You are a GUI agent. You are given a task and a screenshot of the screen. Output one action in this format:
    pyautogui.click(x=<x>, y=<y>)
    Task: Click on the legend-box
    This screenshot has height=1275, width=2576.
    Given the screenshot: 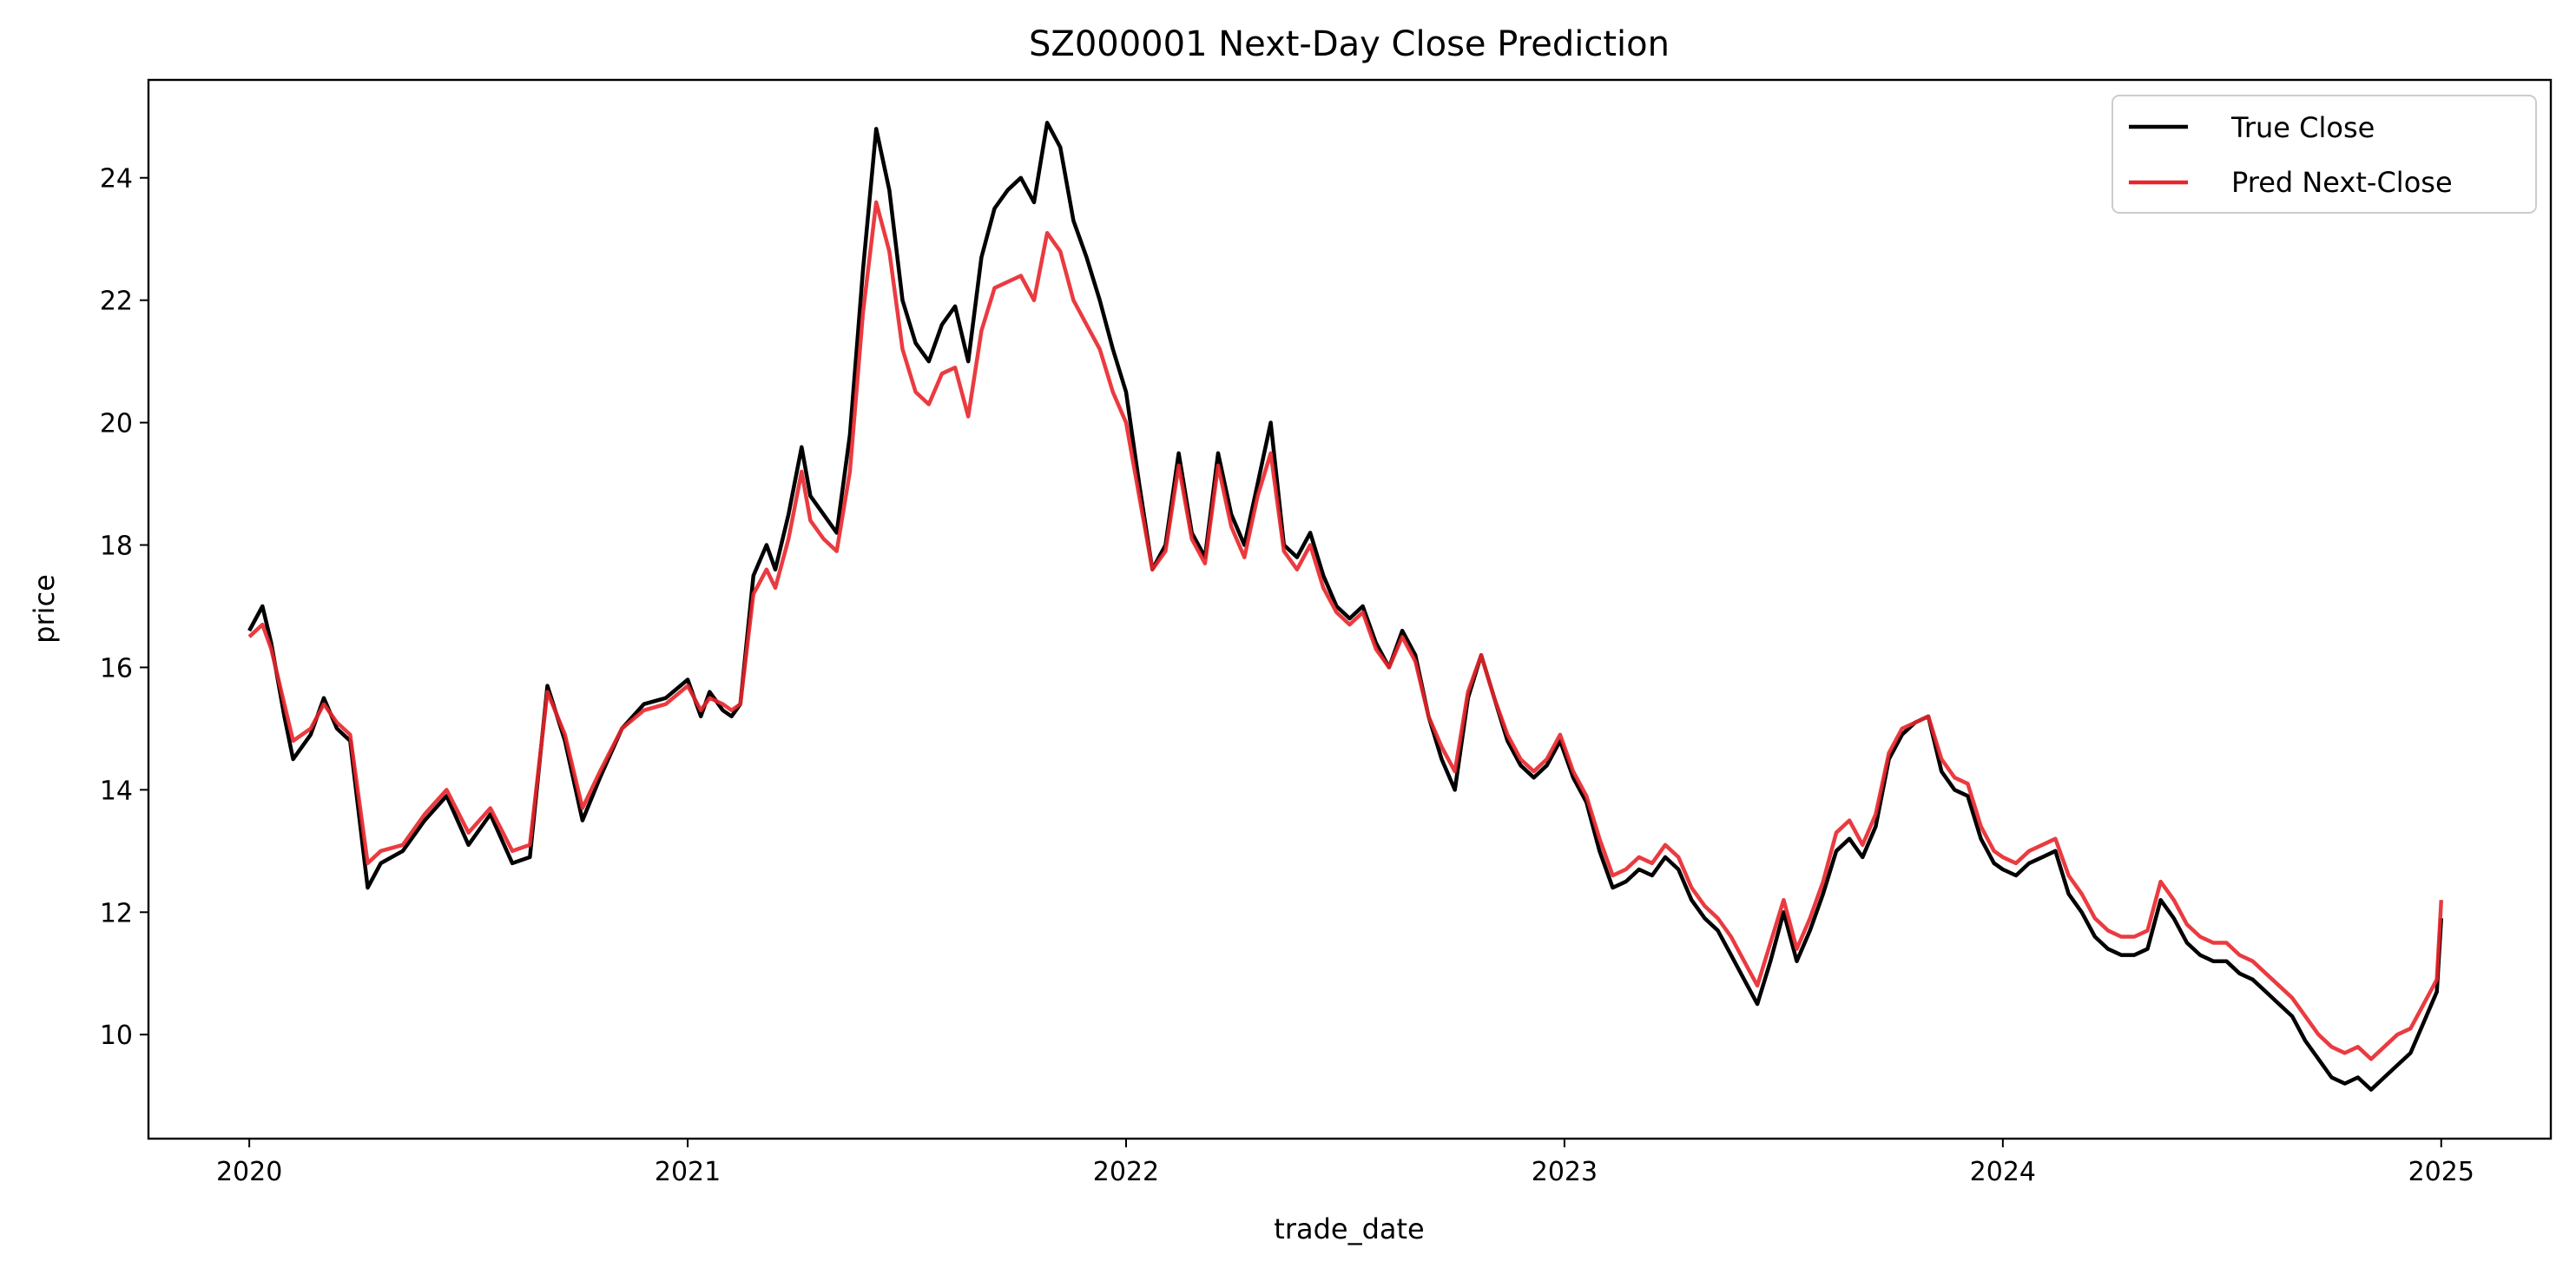 What is the action you would take?
    pyautogui.click(x=2324, y=154)
    